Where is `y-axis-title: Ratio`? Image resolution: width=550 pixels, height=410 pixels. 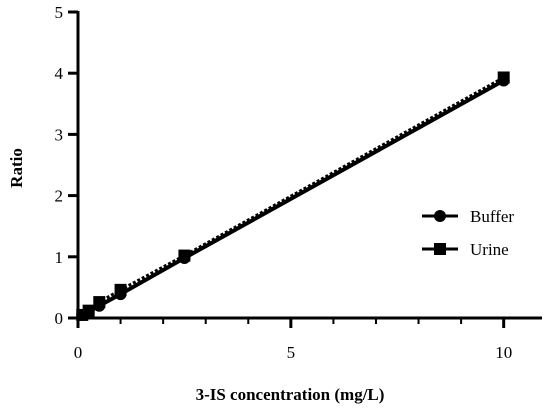
y-axis-title: Ratio is located at coordinates (16, 168).